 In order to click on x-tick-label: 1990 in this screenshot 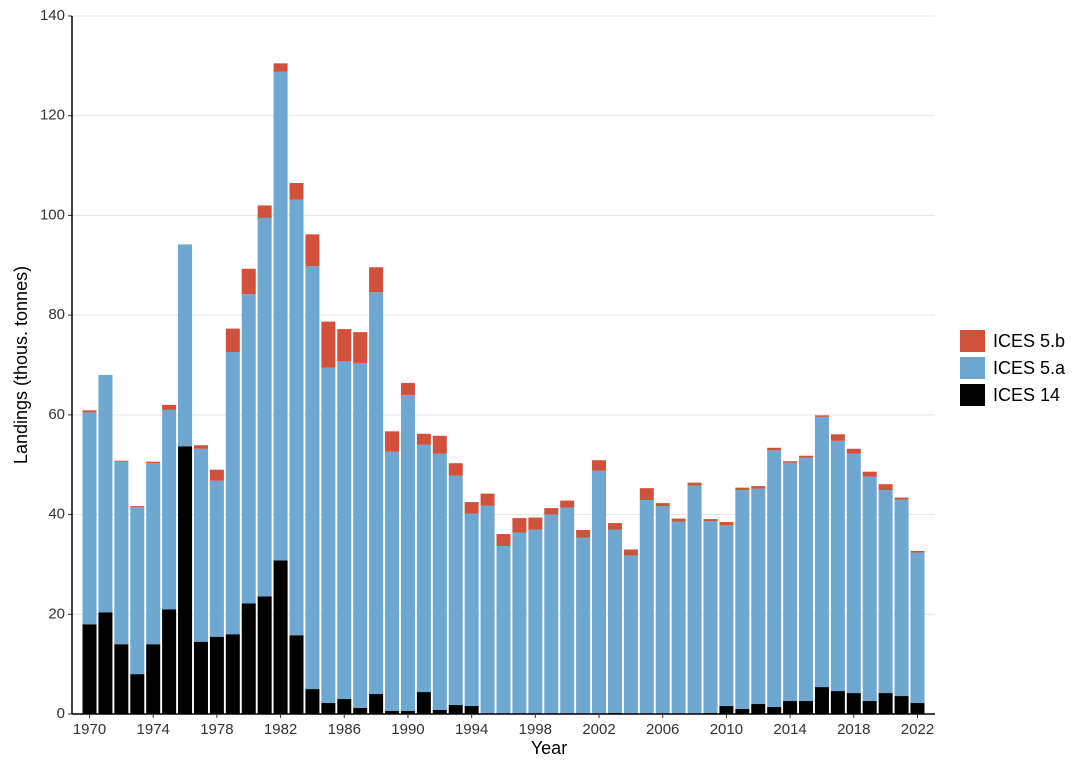, I will do `click(407, 729)`.